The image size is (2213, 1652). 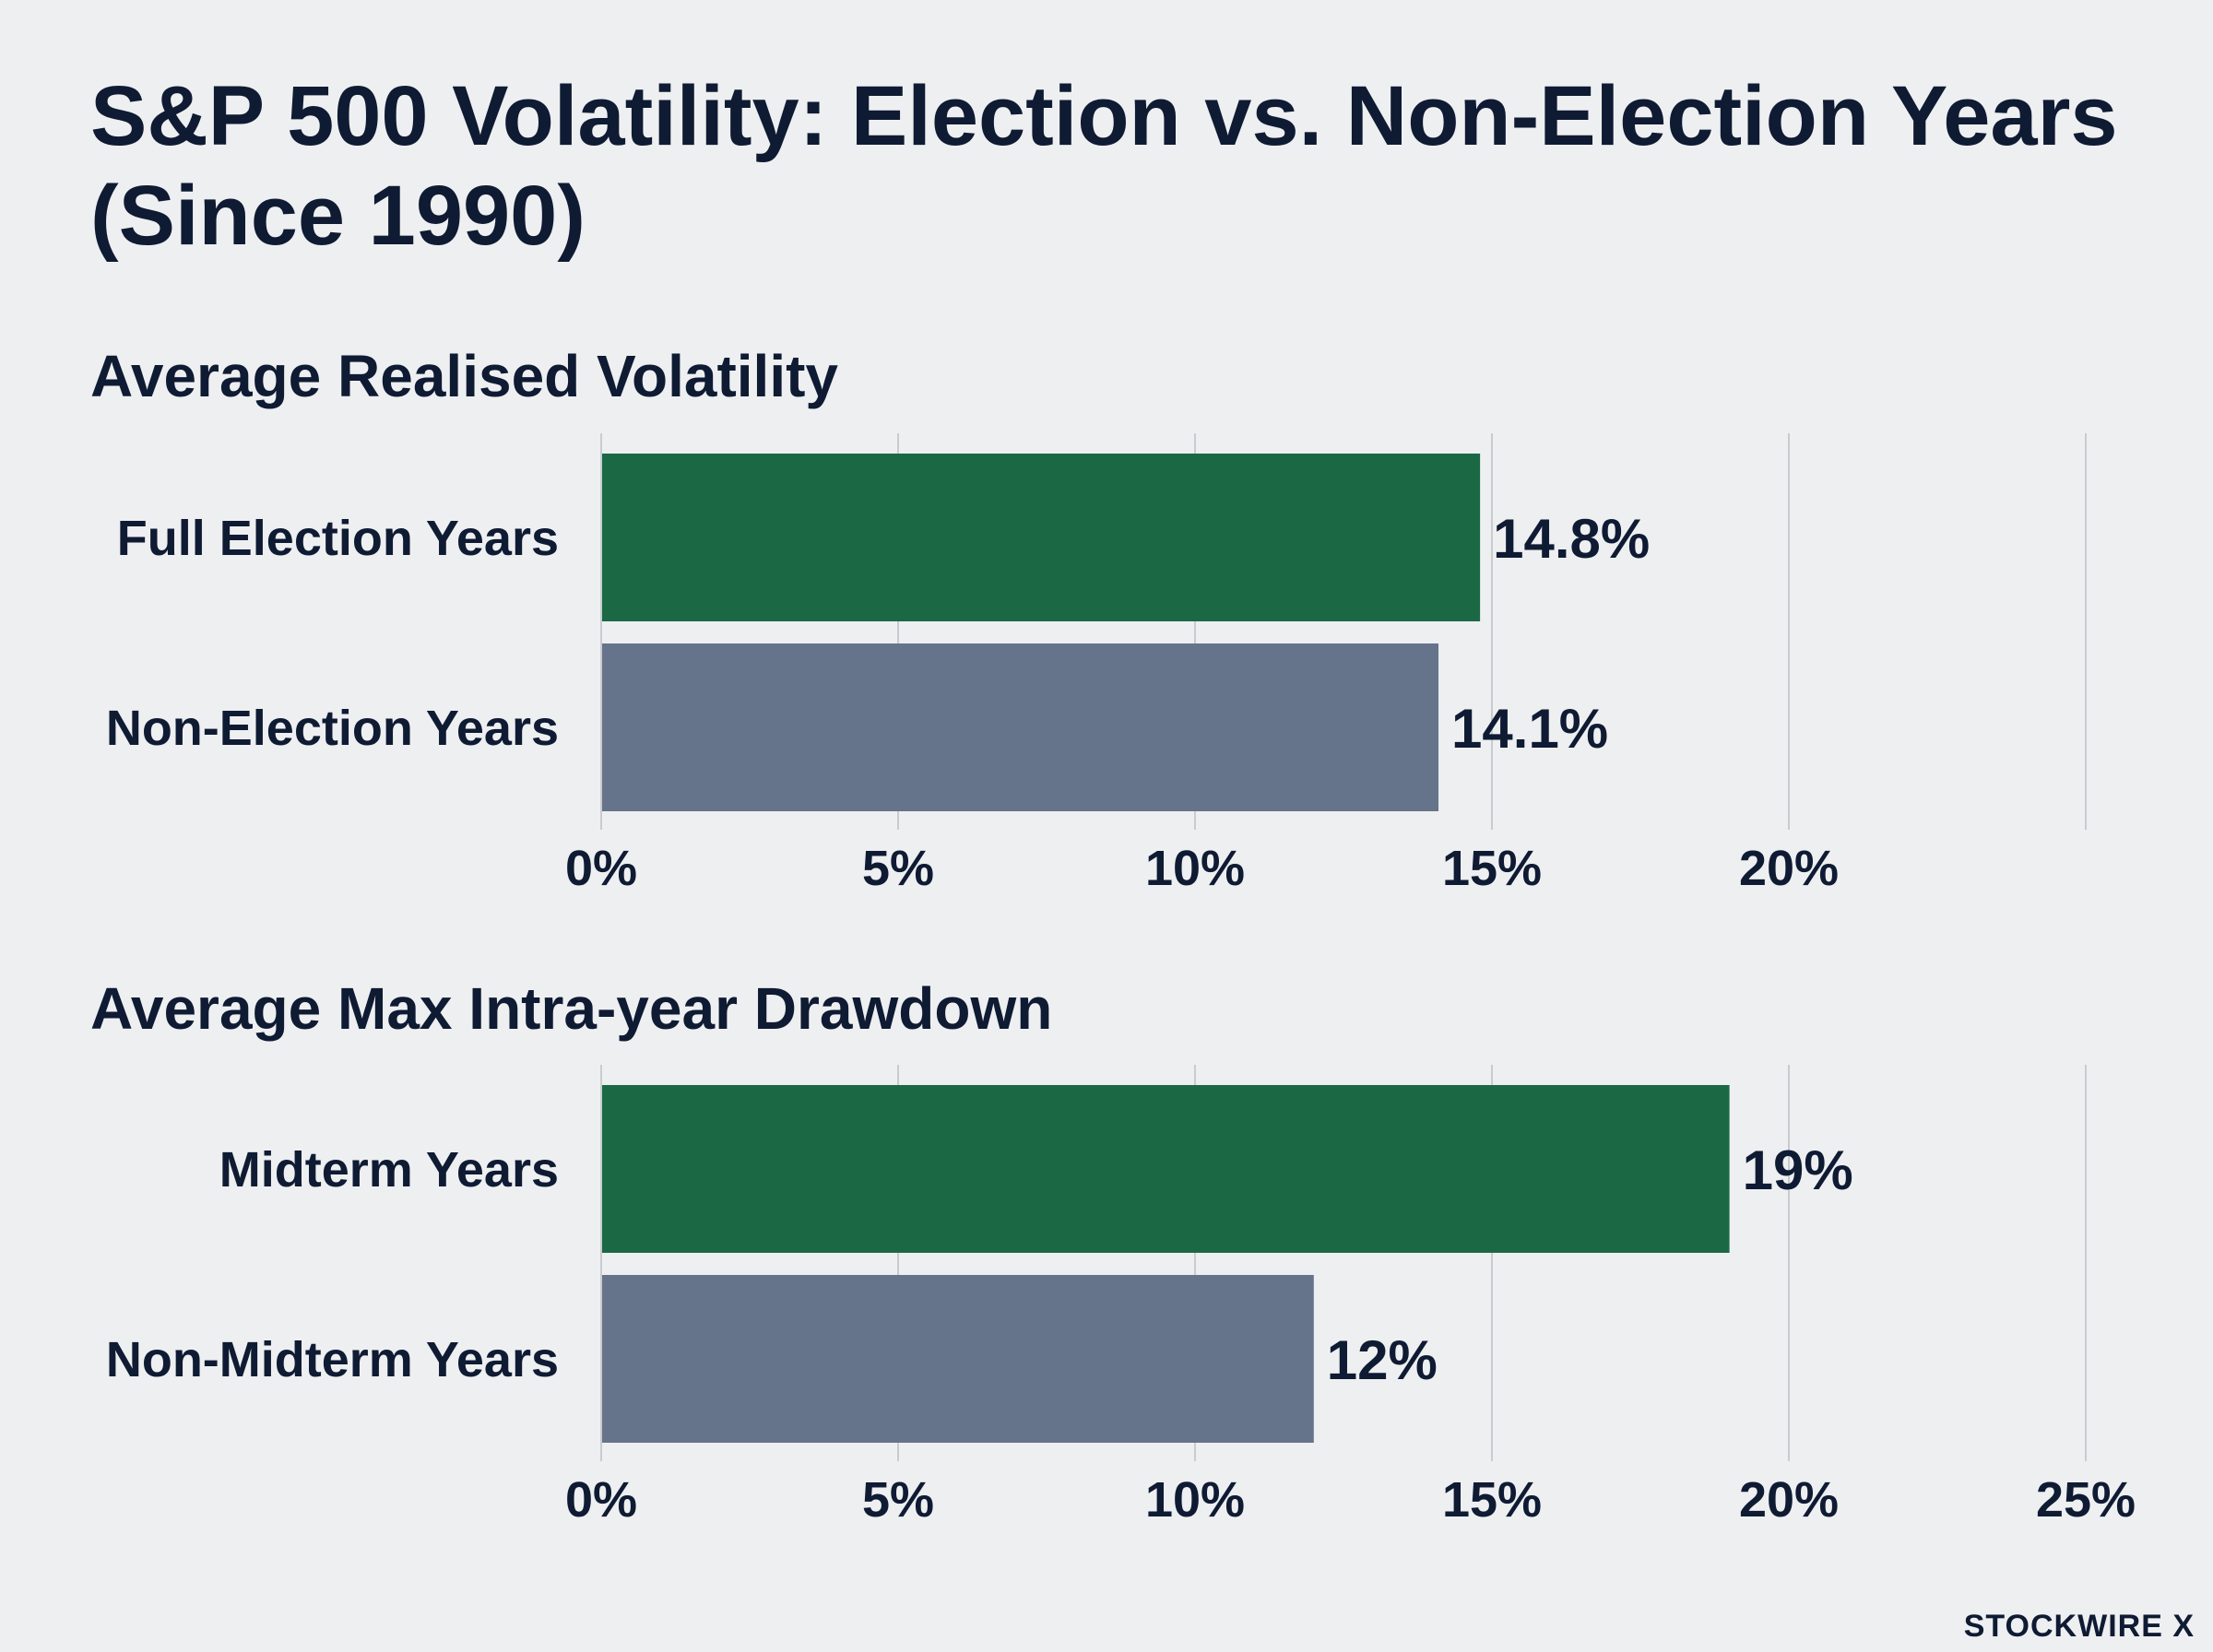 I want to click on category-label: Full Election Years, so click(x=338, y=538).